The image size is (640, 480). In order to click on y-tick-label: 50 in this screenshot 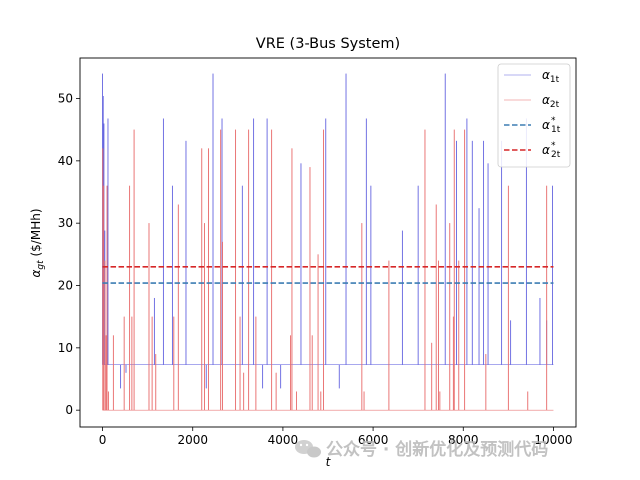, I will do `click(65, 99)`.